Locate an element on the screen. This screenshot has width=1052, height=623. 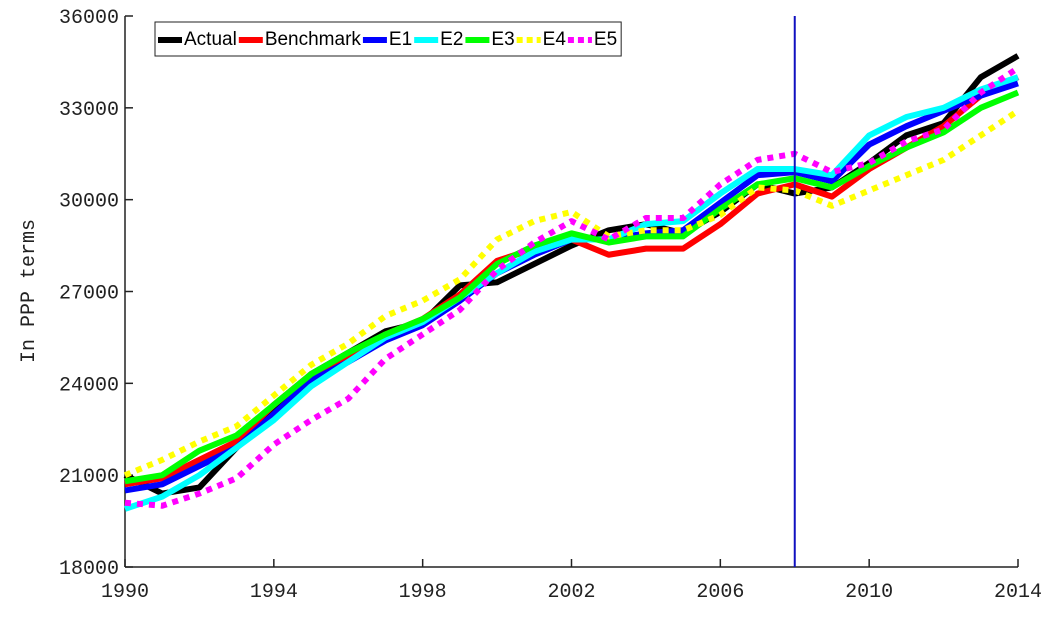
legend-label: E5 is located at coordinates (605, 39).